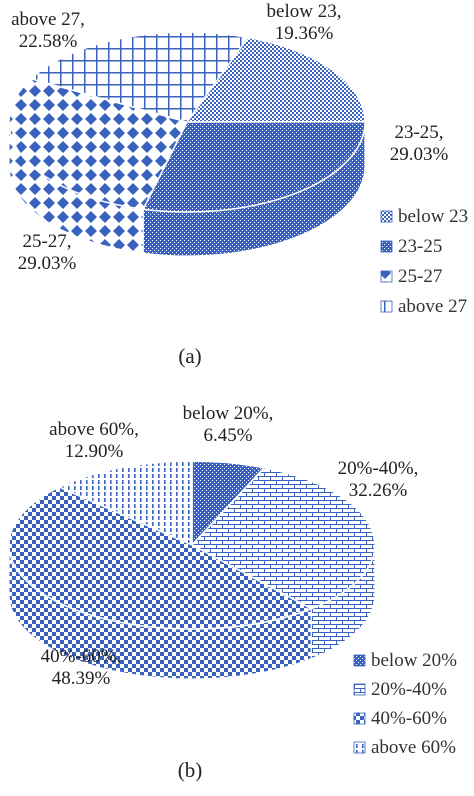 The image size is (474, 796). What do you see at coordinates (420, 246) in the screenshot?
I see `legend-label-23-25: 23-25` at bounding box center [420, 246].